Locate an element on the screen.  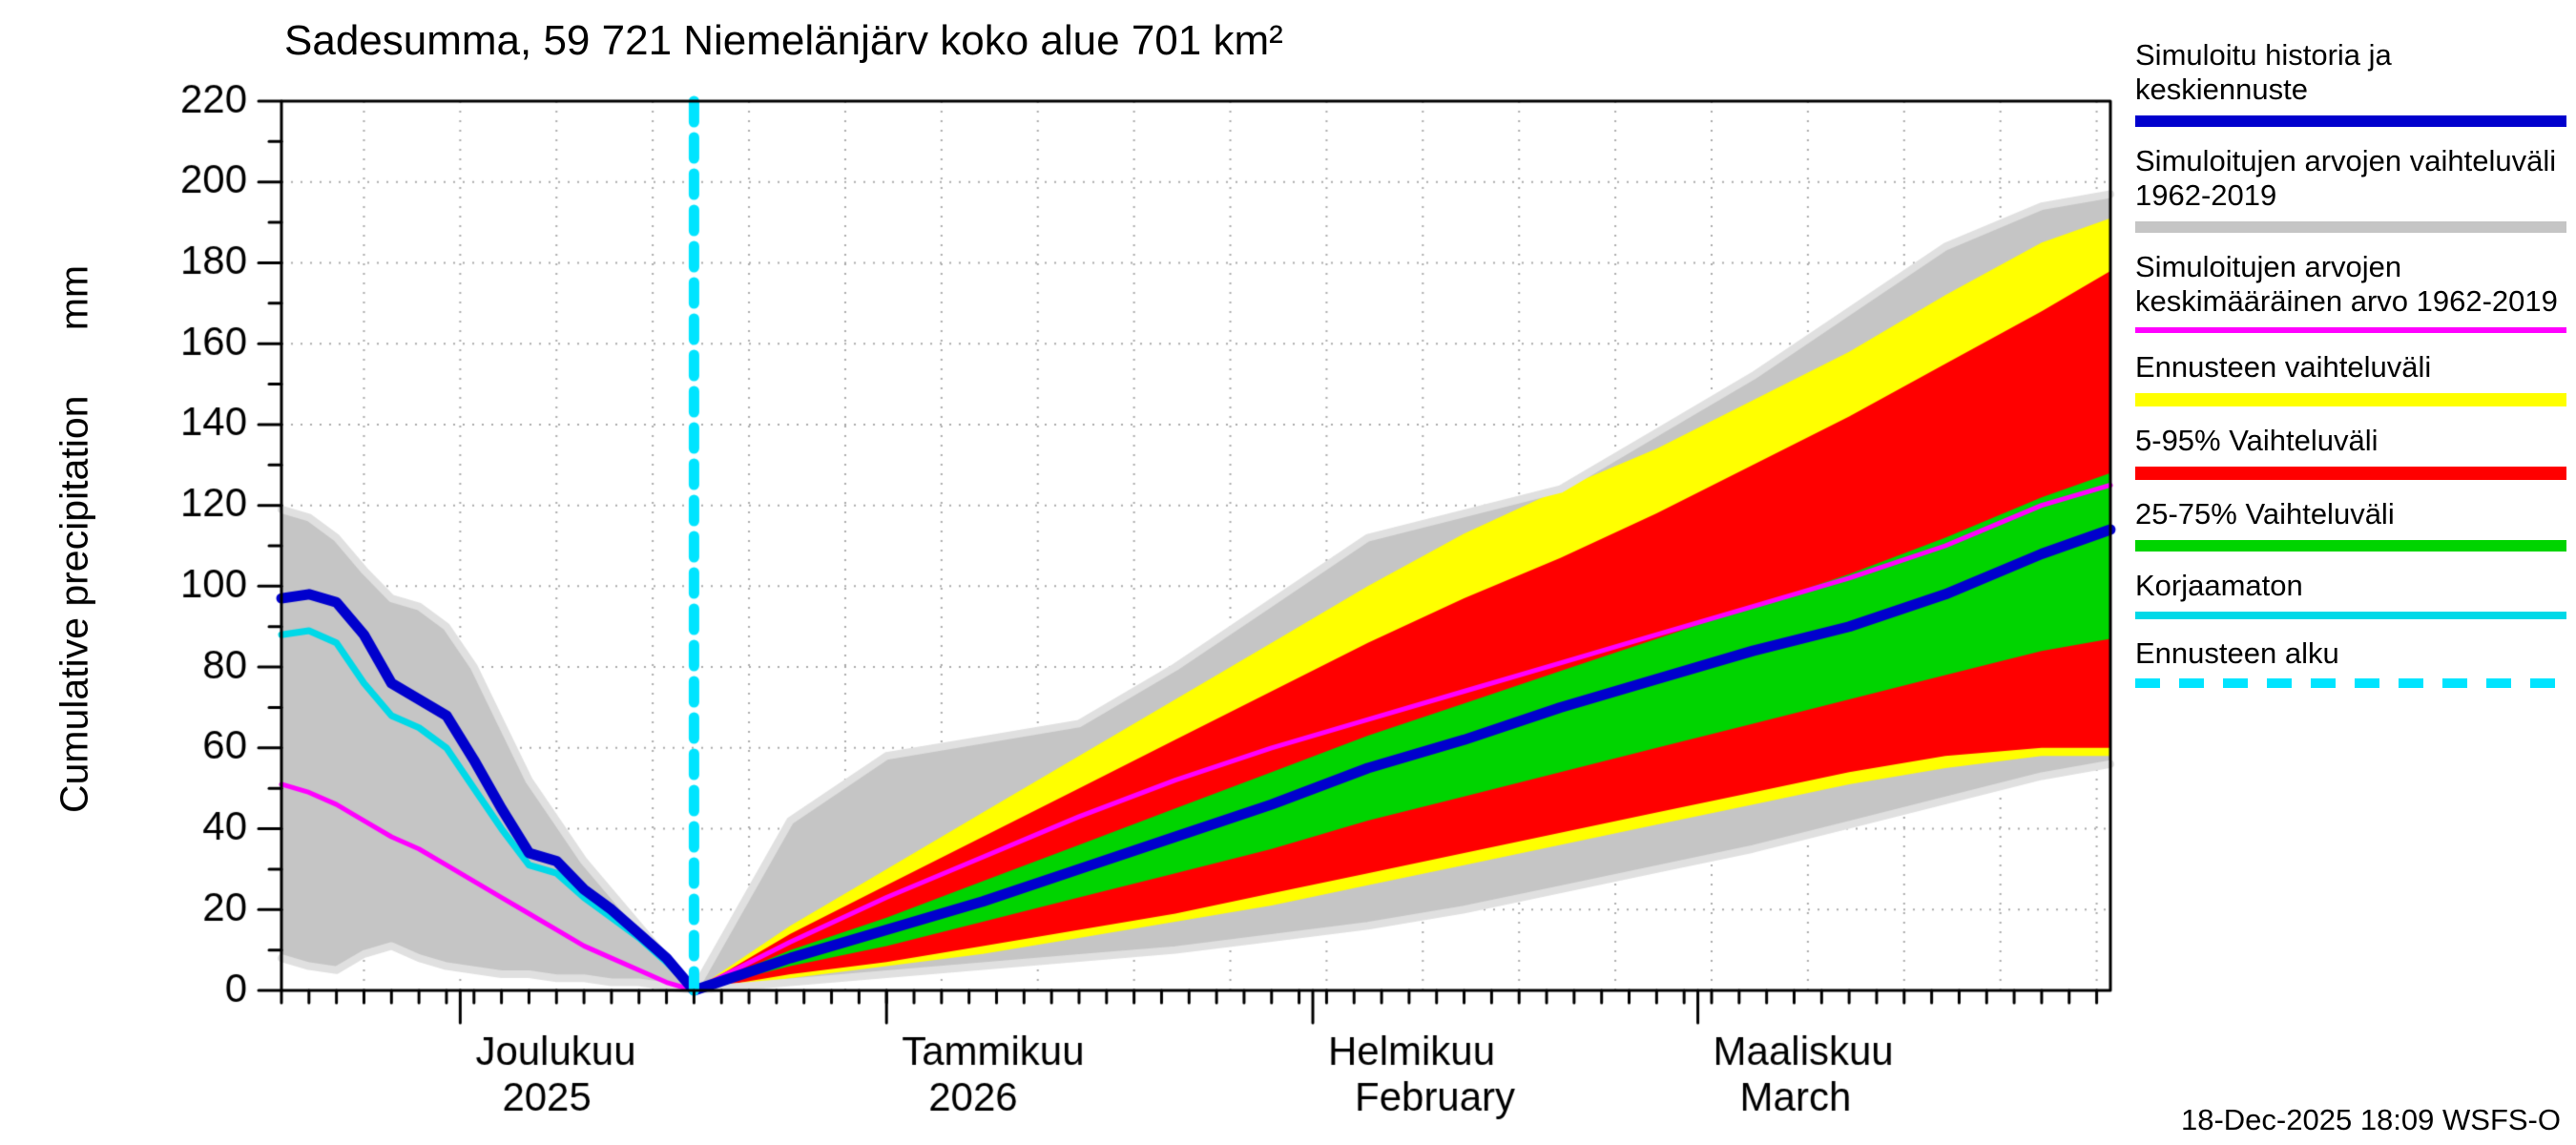
legend-item: 5-95% Vaihteluväli is located at coordinates (2350, 452).